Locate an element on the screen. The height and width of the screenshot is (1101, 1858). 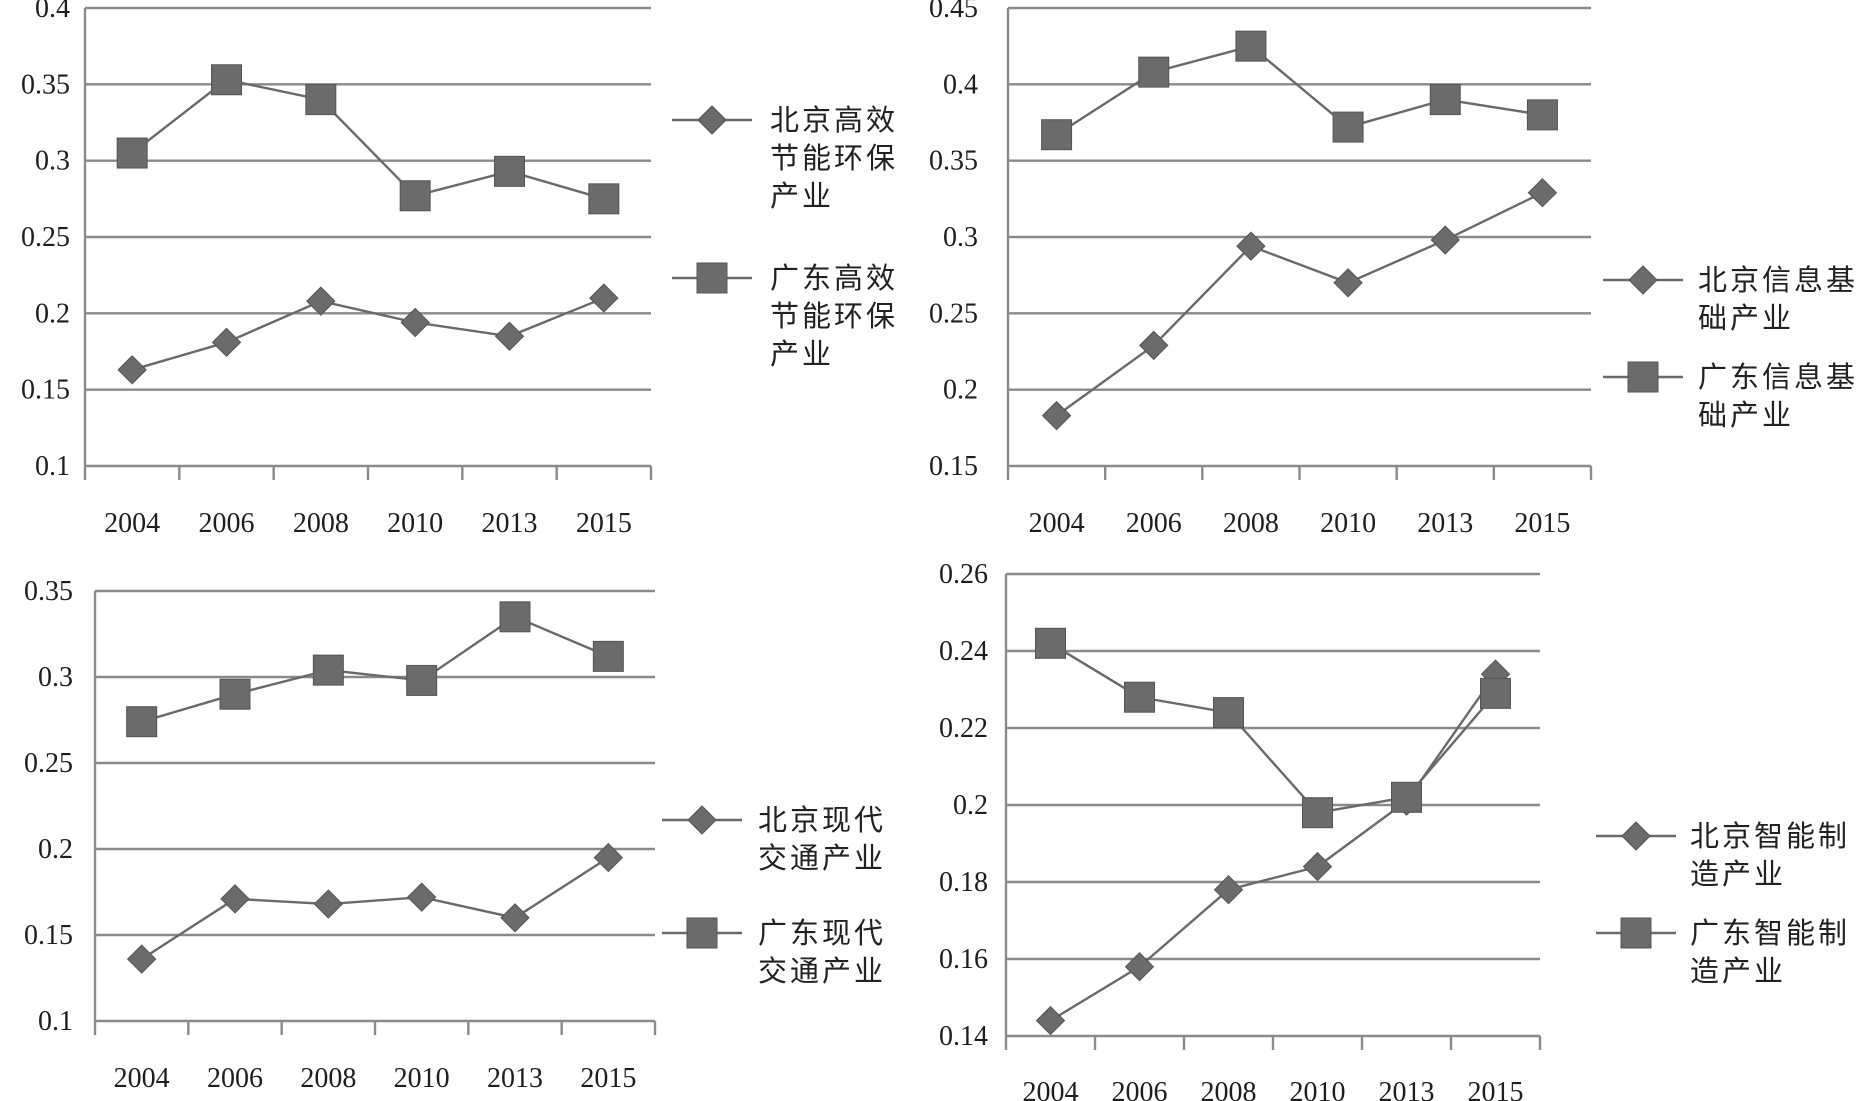
y-tick-label: 0.35 is located at coordinates (45, 84).